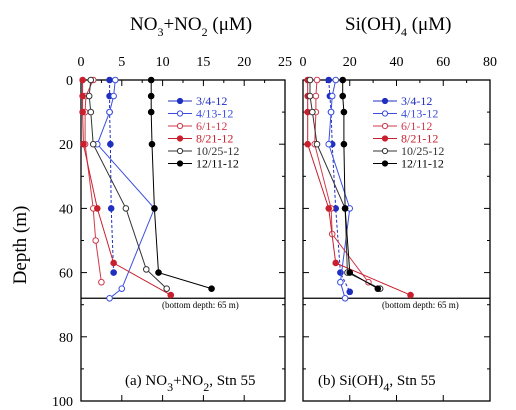 This screenshot has width=516, height=410. Describe the element at coordinates (422, 164) in the screenshot. I see `panel-b-legend-label-5: 12/11-12` at that location.